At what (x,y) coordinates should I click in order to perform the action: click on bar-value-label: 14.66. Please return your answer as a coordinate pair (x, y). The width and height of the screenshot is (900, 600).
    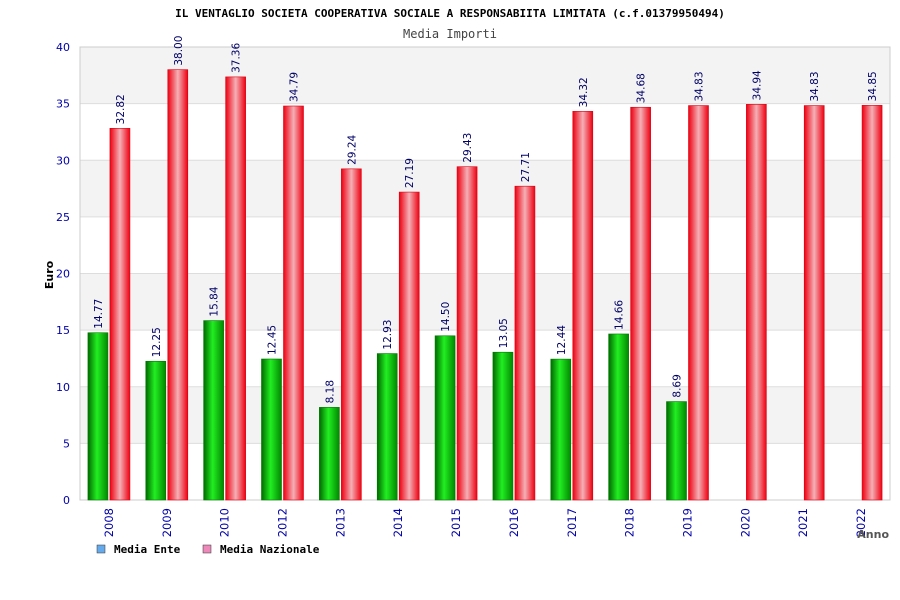
    Looking at the image, I should click on (620, 315).